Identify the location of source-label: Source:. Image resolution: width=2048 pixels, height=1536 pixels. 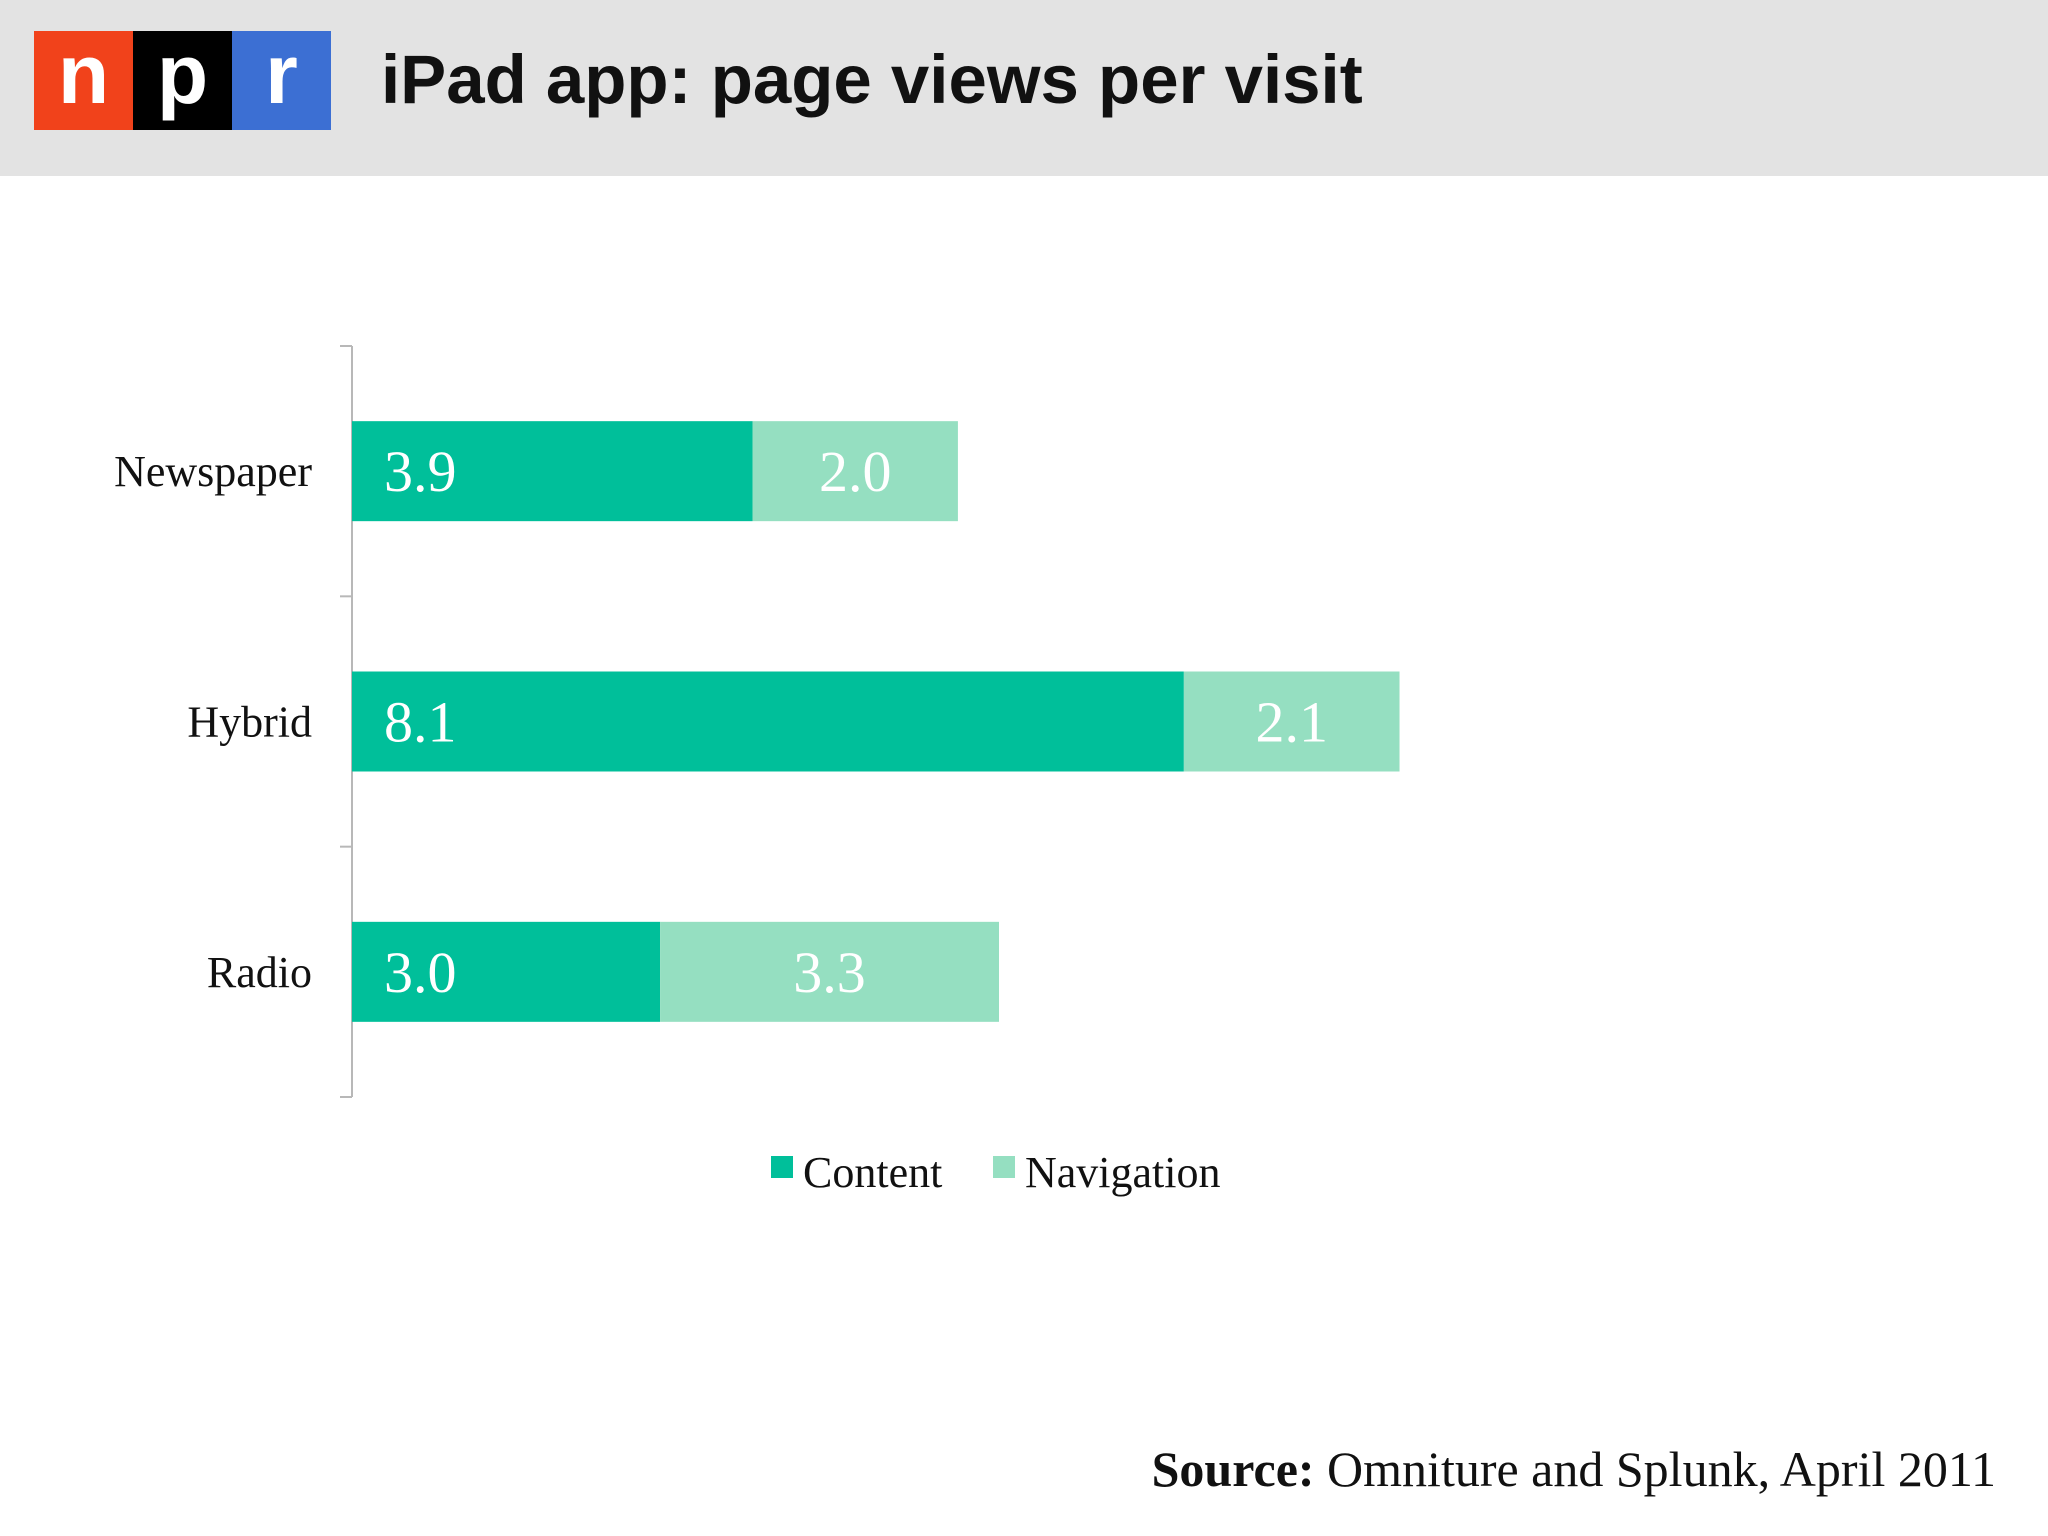
(1233, 1469).